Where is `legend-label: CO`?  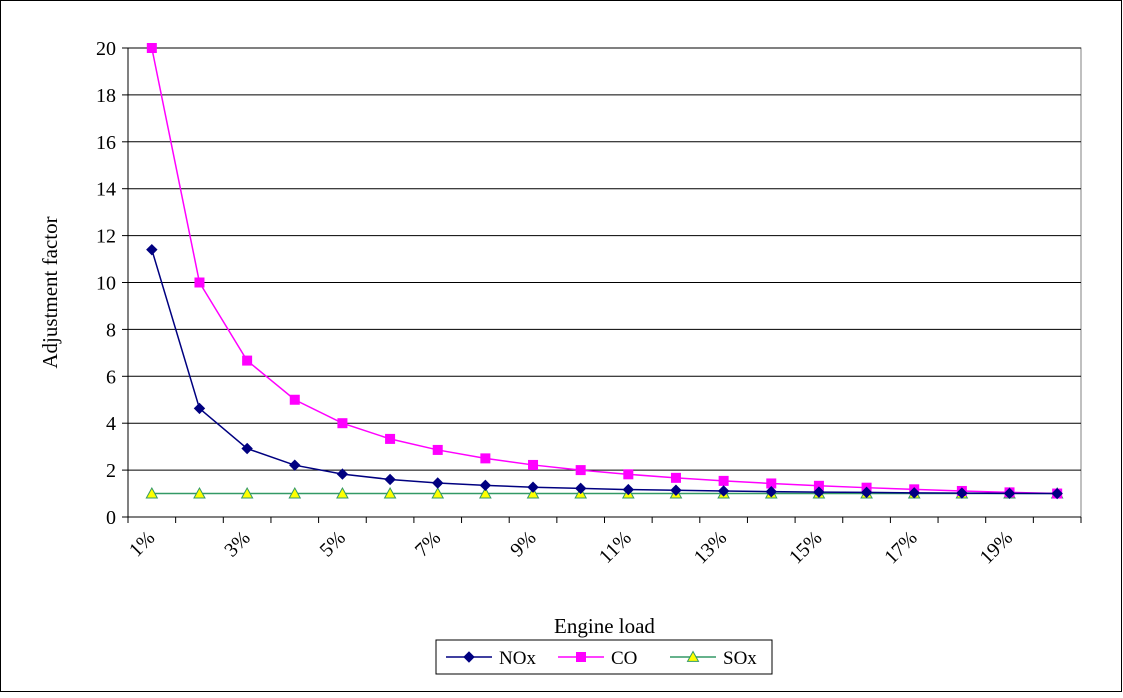
legend-label: CO is located at coordinates (624, 658).